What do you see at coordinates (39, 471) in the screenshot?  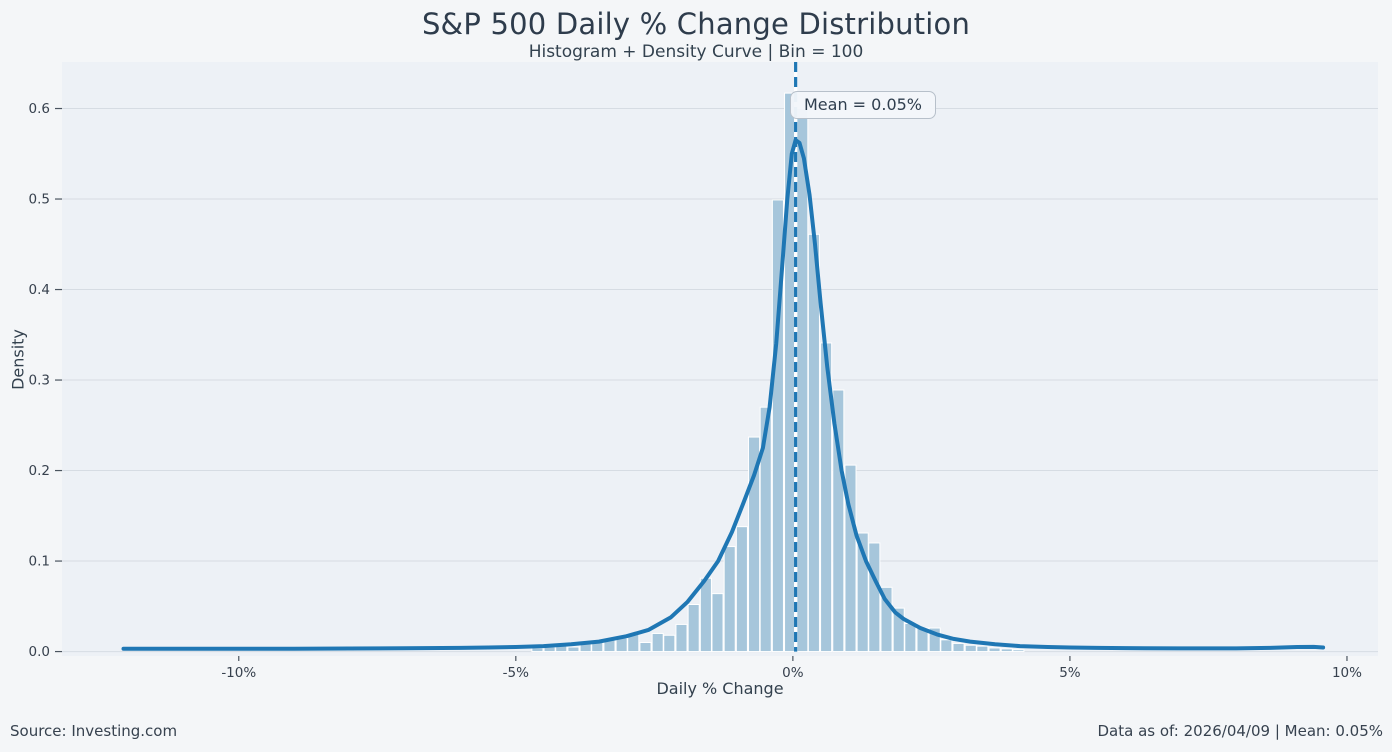 I see `y-tick-label: 0.2` at bounding box center [39, 471].